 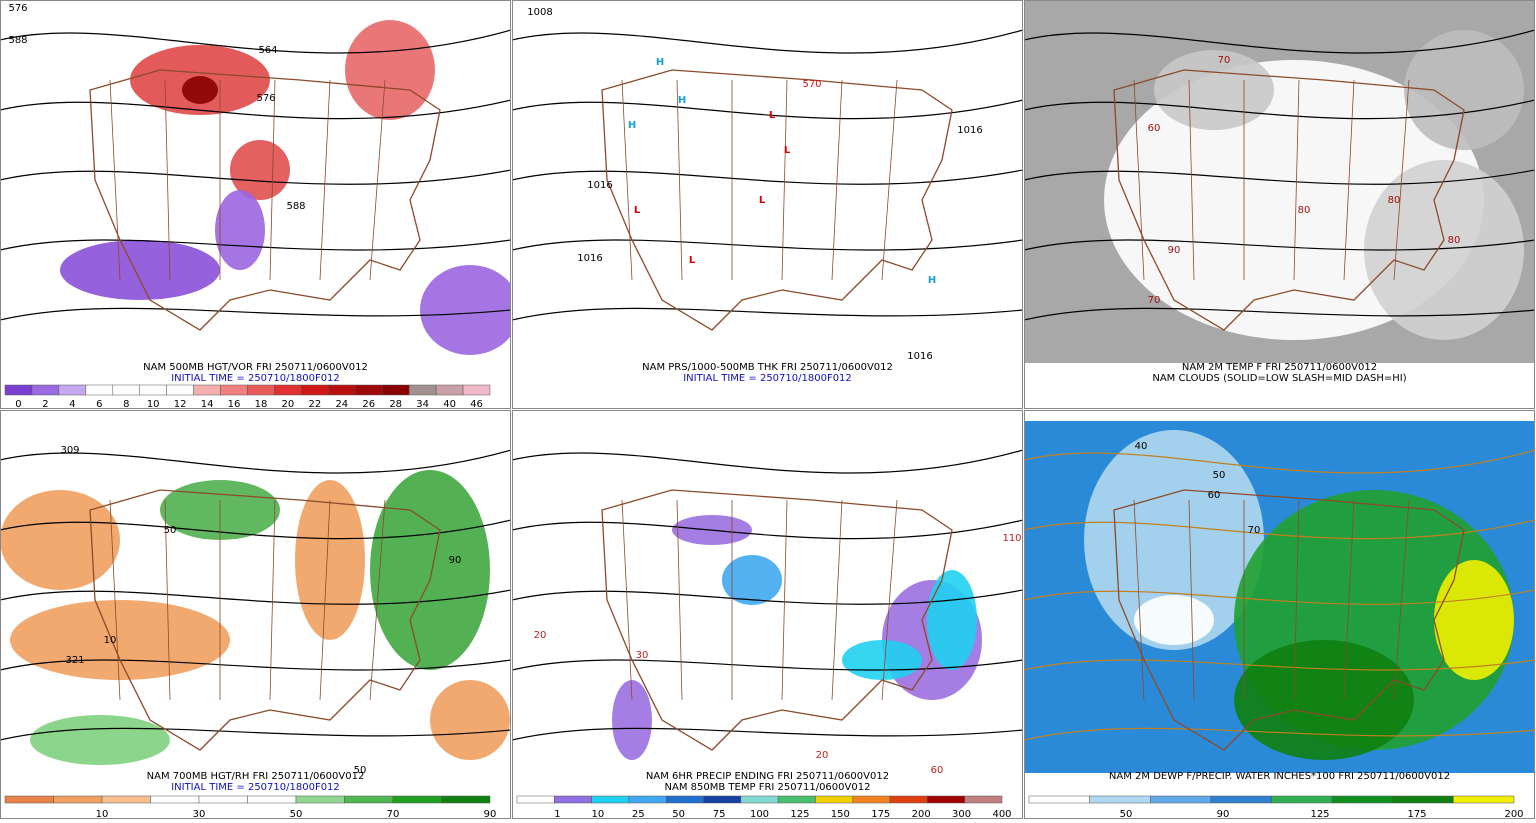 What do you see at coordinates (880, 814) in the screenshot?
I see `colorbar-label: 175` at bounding box center [880, 814].